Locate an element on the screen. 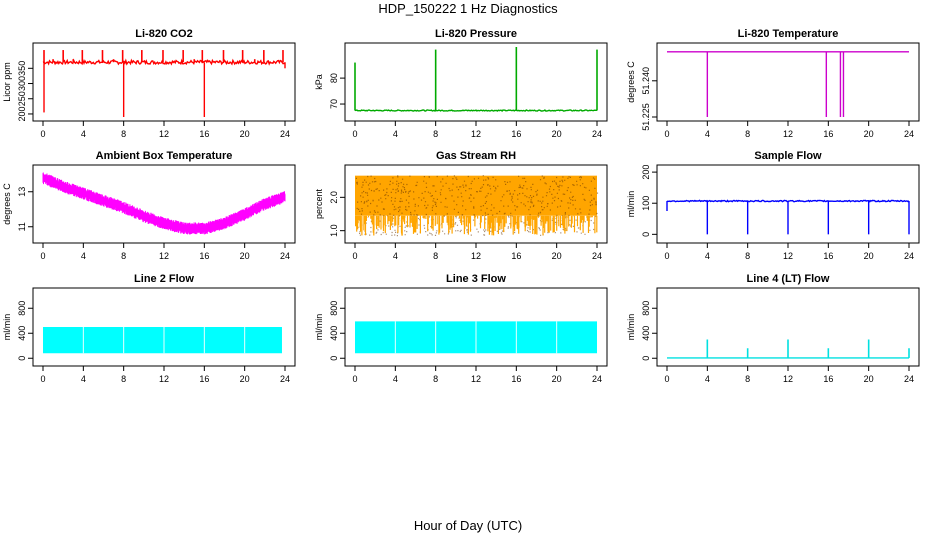 The height and width of the screenshot is (540, 936). y-tick-label: 100 is located at coordinates (646, 203).